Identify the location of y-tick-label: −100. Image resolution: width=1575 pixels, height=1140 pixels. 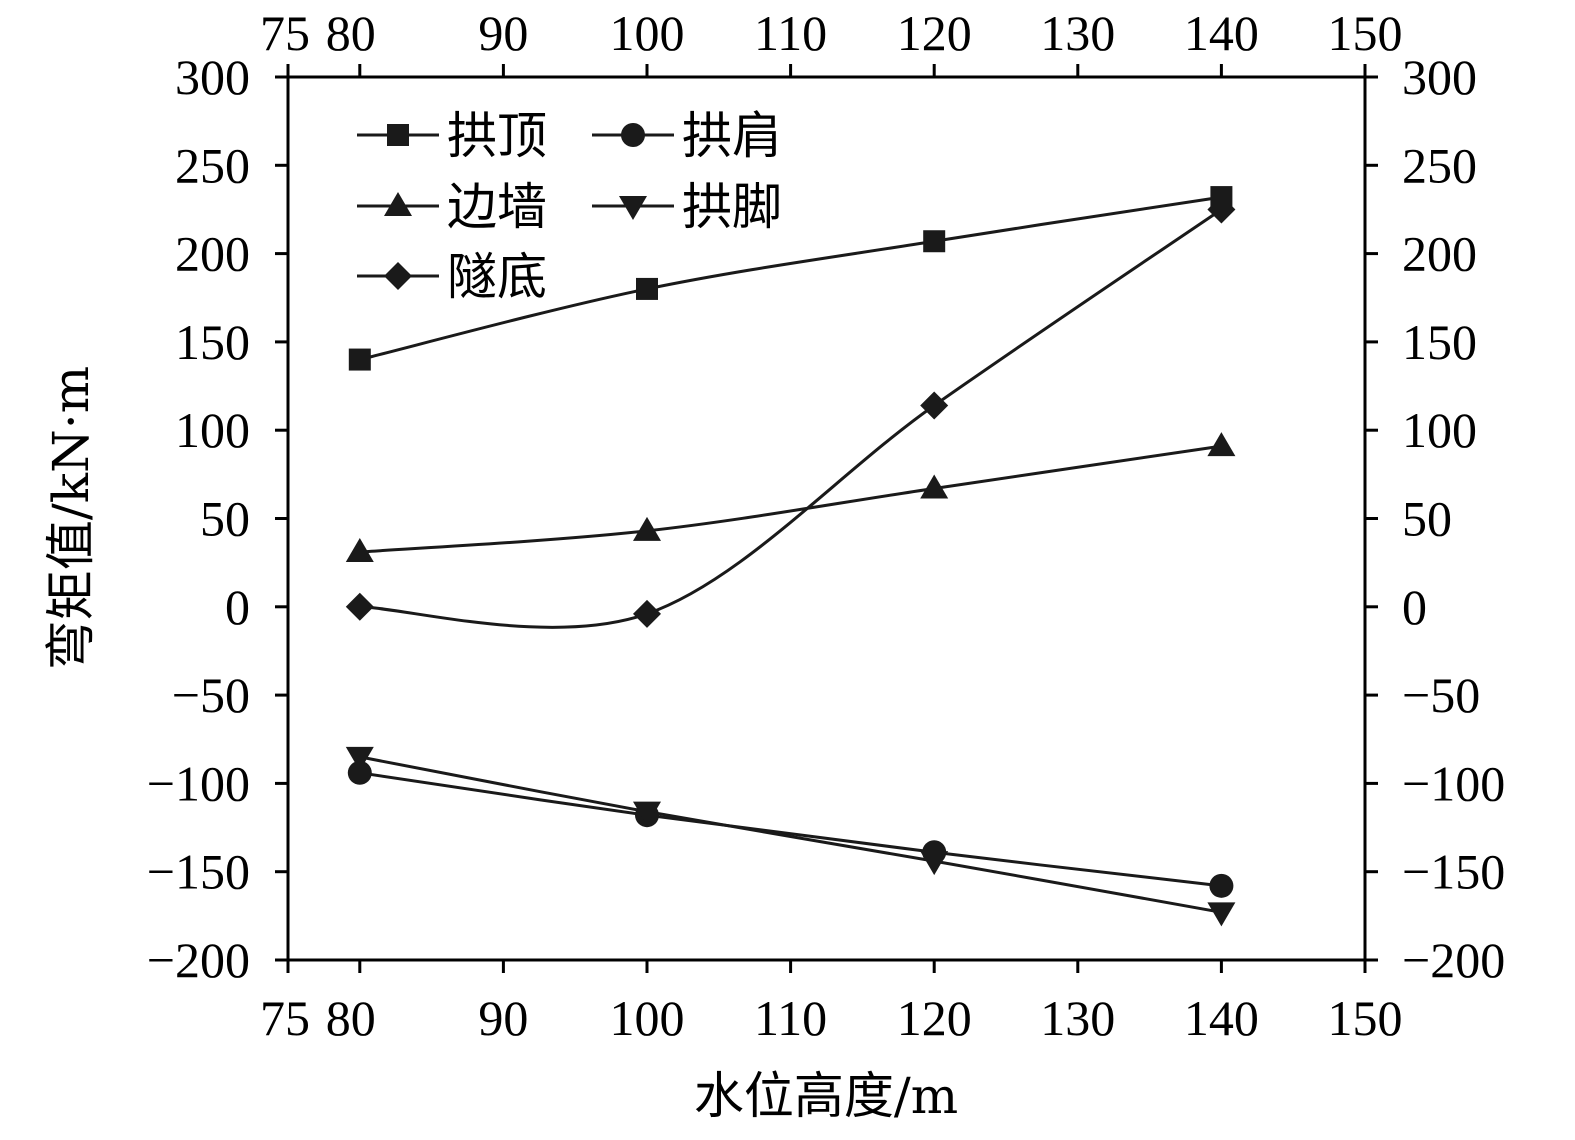
(198, 783).